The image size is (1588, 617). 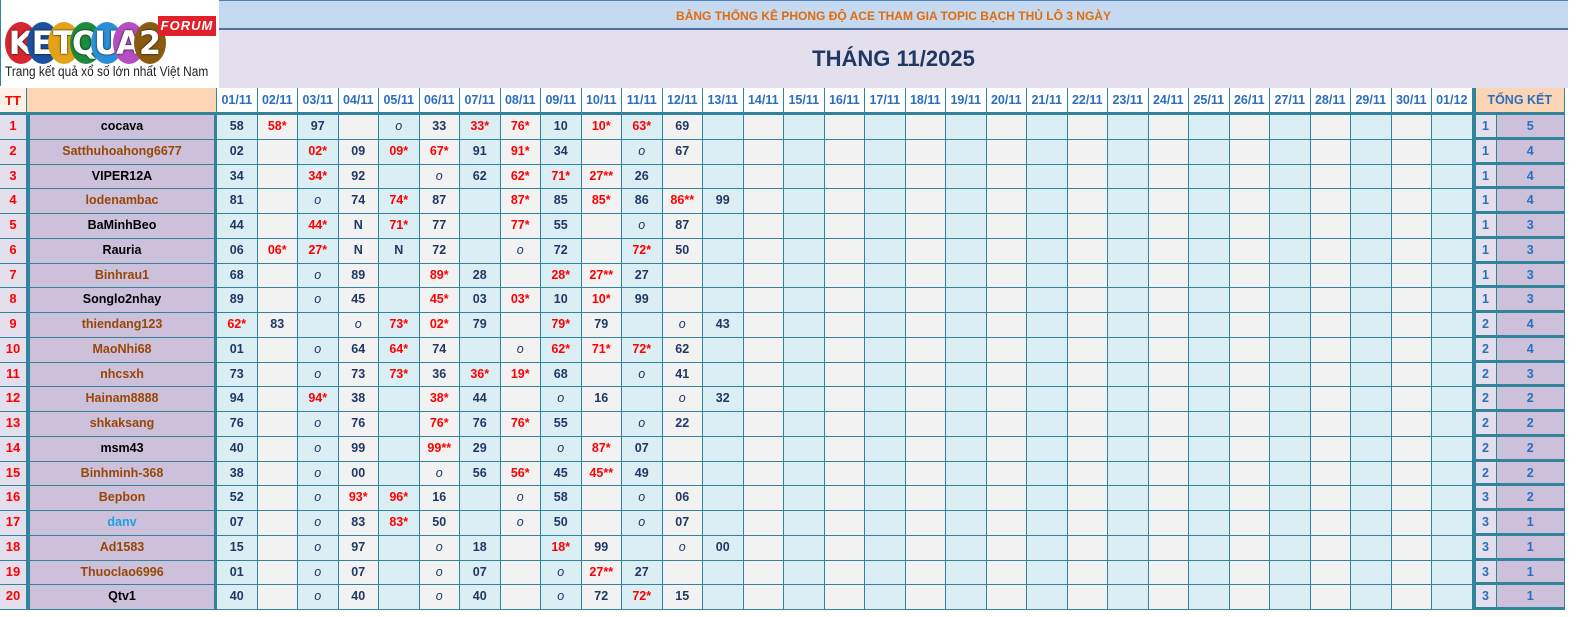 I want to click on member-name: MaoNhi68, so click(x=122, y=350).